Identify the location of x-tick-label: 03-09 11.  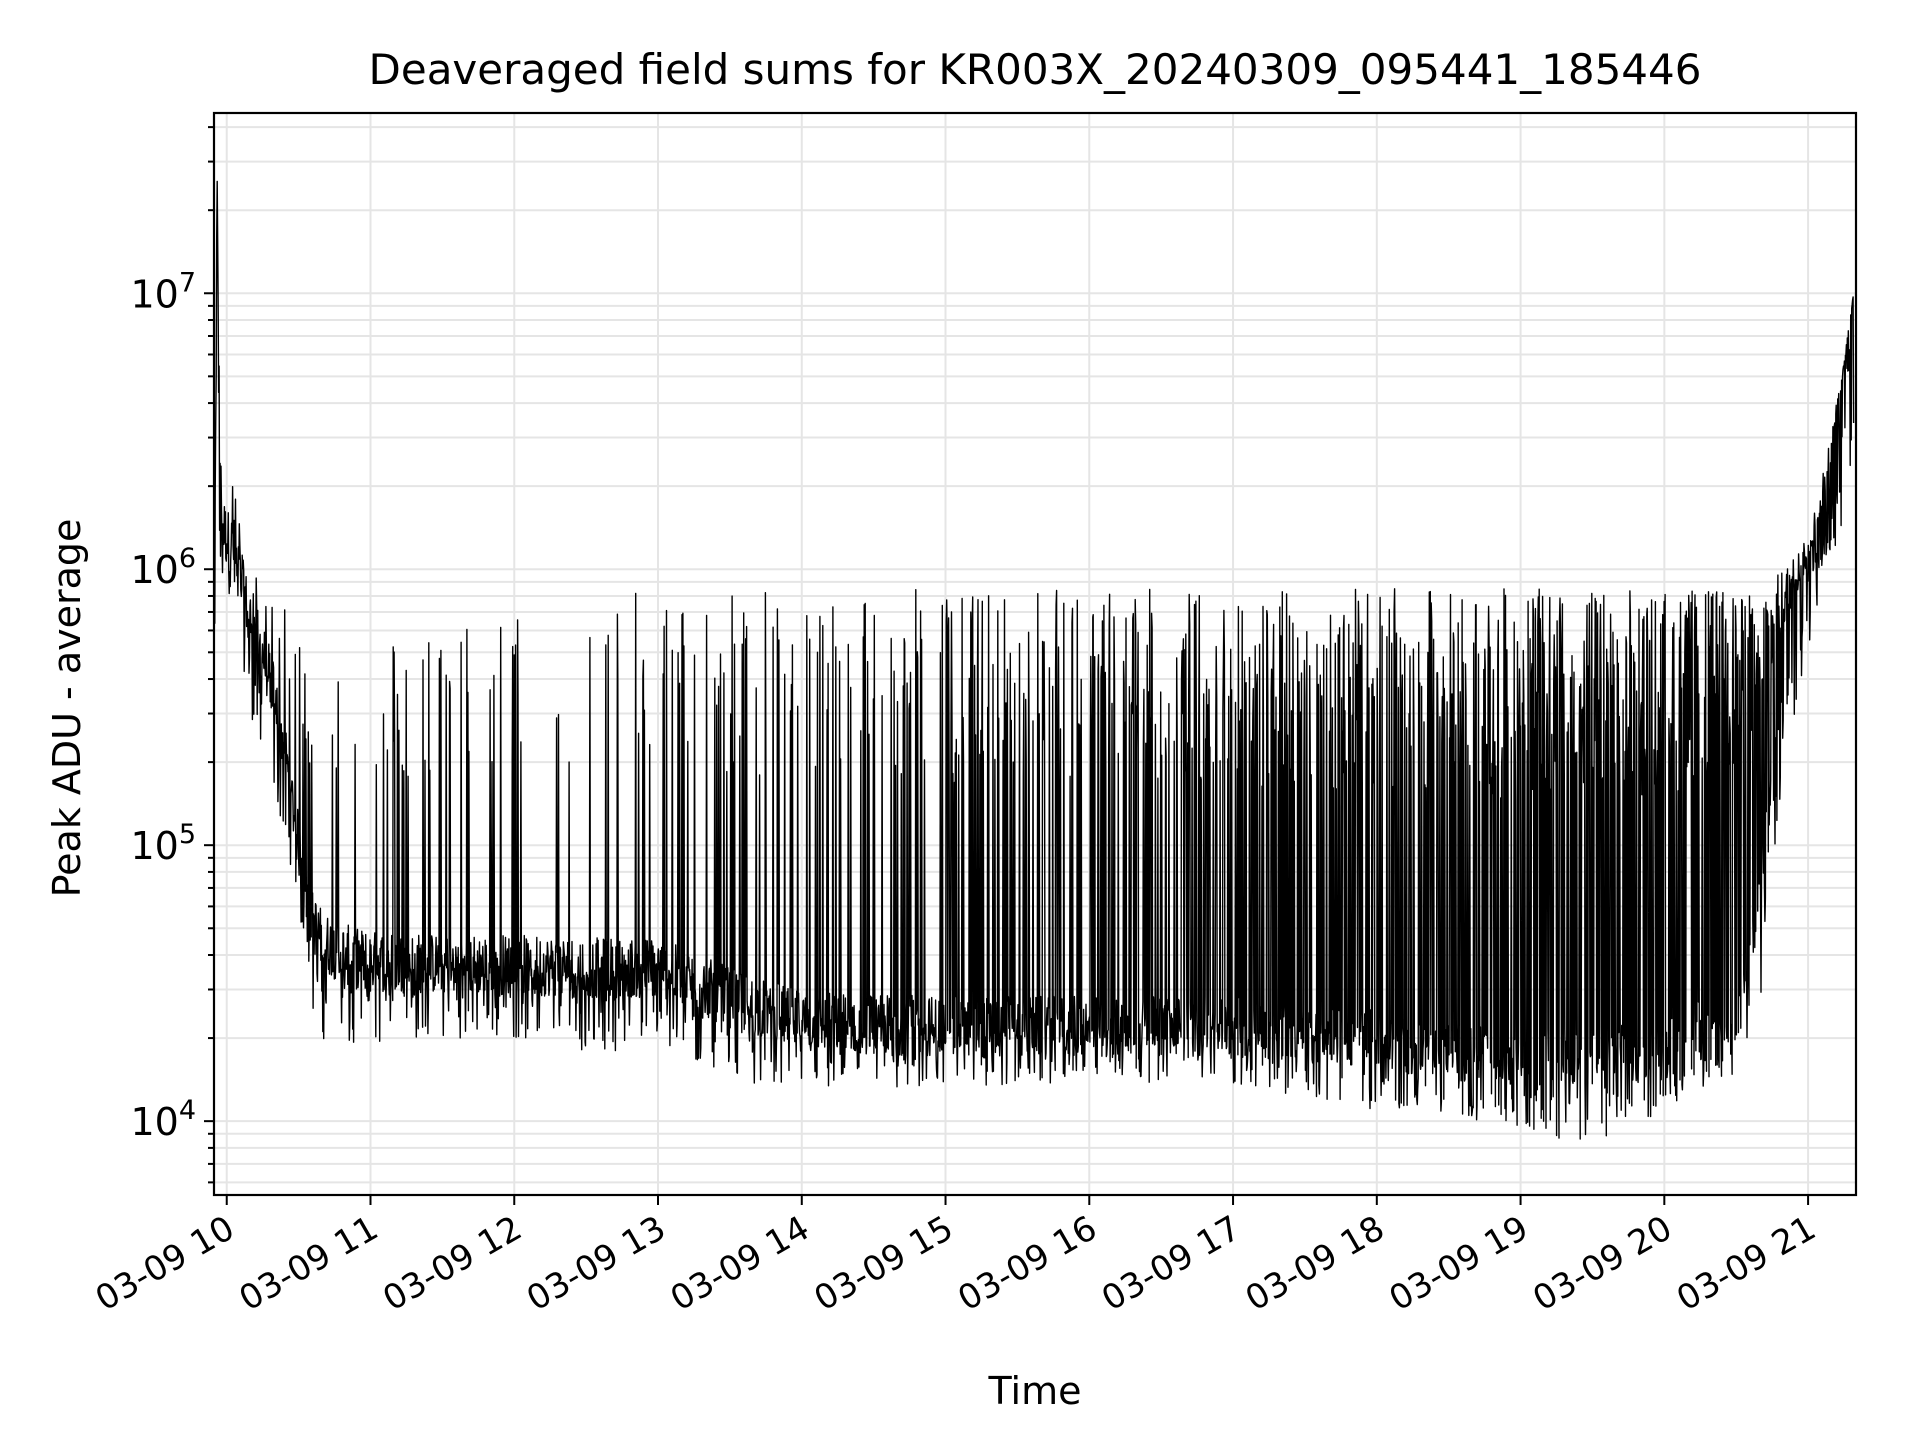
(309, 1263).